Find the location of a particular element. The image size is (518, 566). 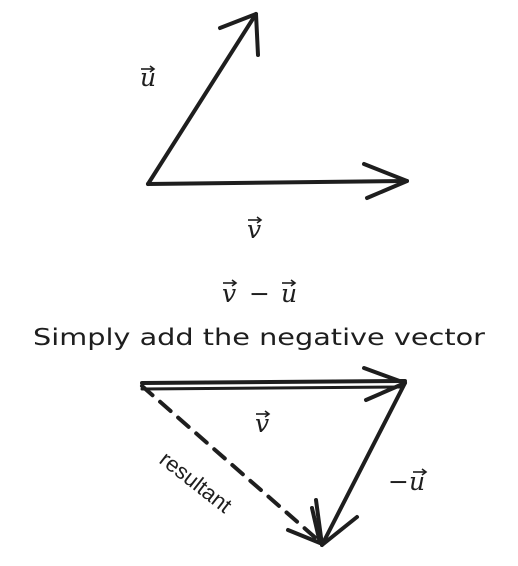

vector-neg-u-arrow is located at coordinates (360, 464).